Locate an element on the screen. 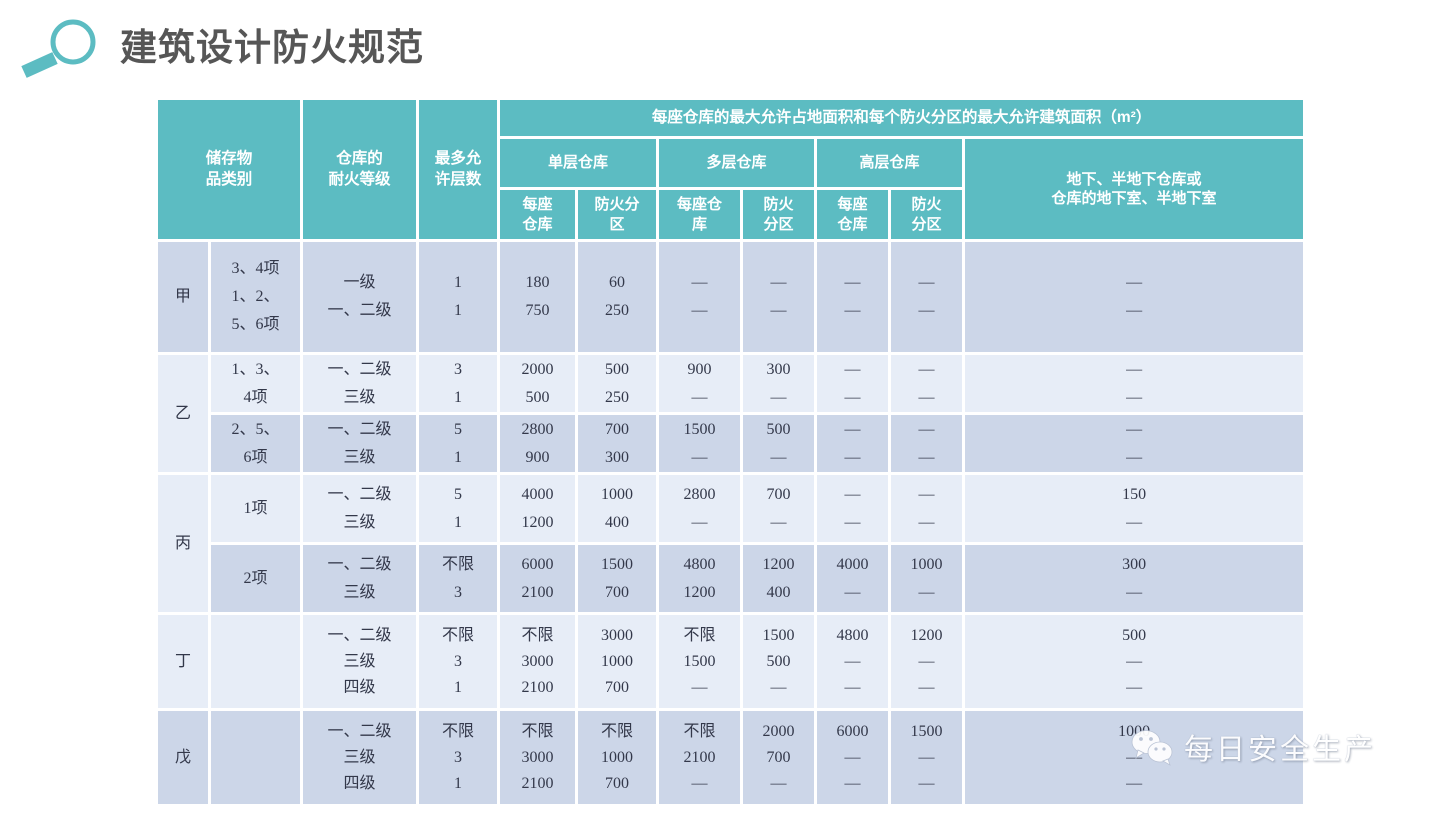 The image size is (1439, 813). th-group-underground: 地下、半地下仓库或 仓库的地下室、半地下室 is located at coordinates (1134, 189).